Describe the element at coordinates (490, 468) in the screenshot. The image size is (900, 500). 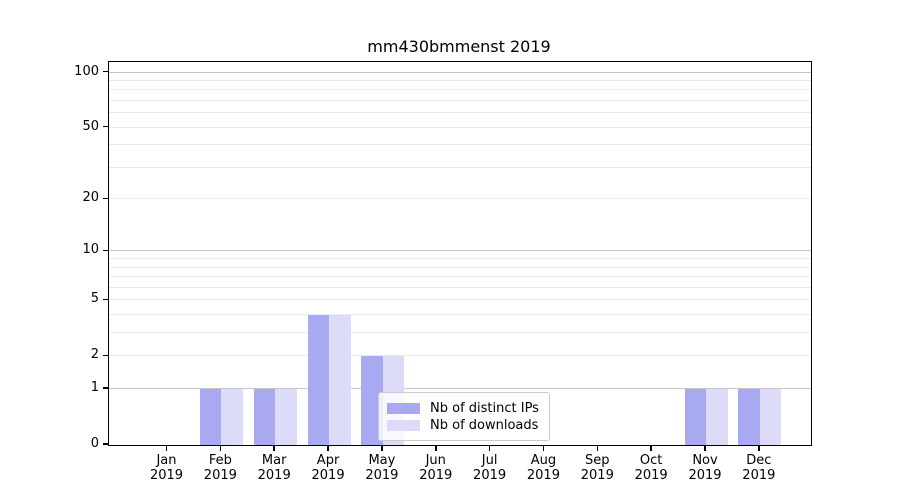
I see `x-tick-label-jul: Jul 2019` at that location.